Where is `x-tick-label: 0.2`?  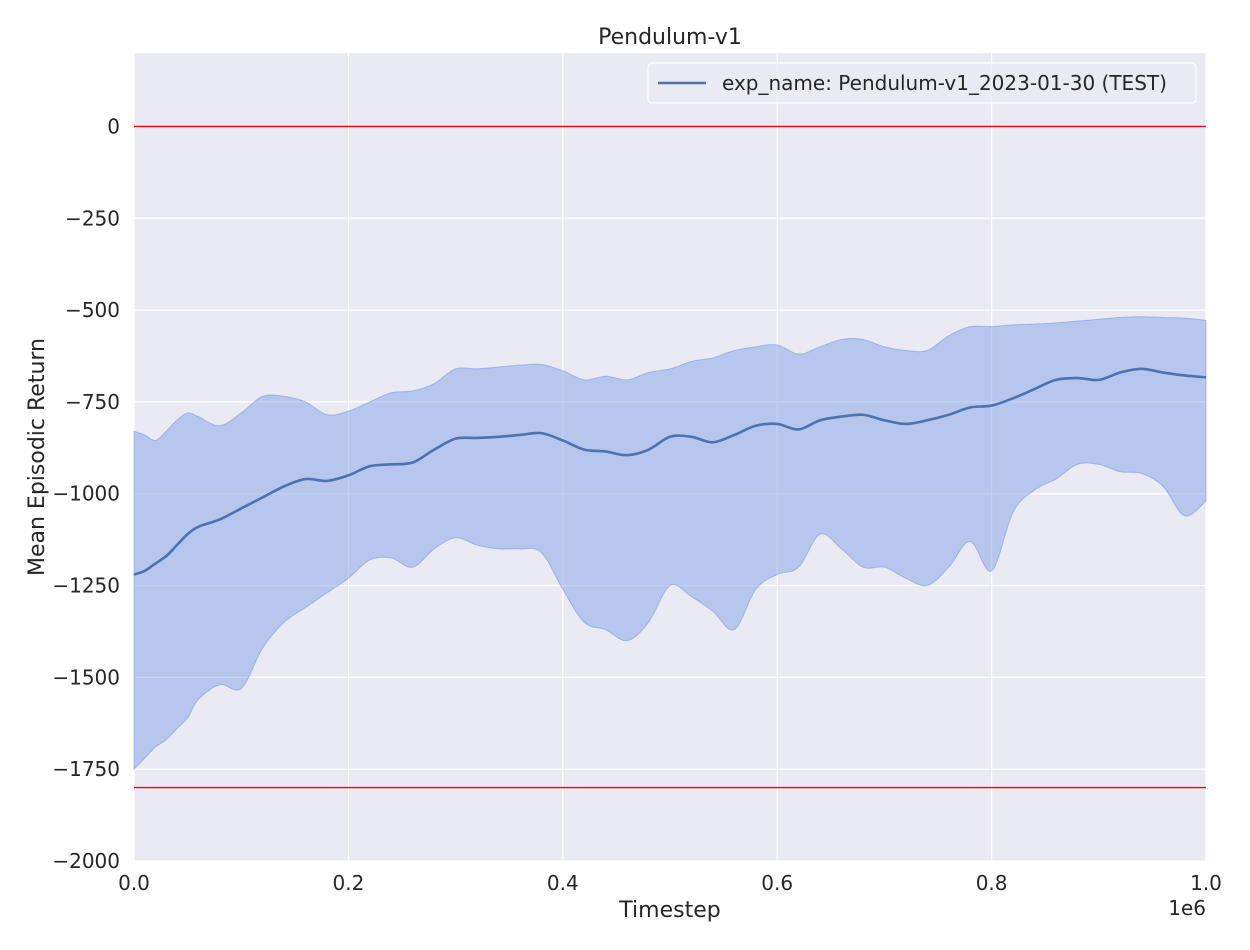 x-tick-label: 0.2 is located at coordinates (348, 883).